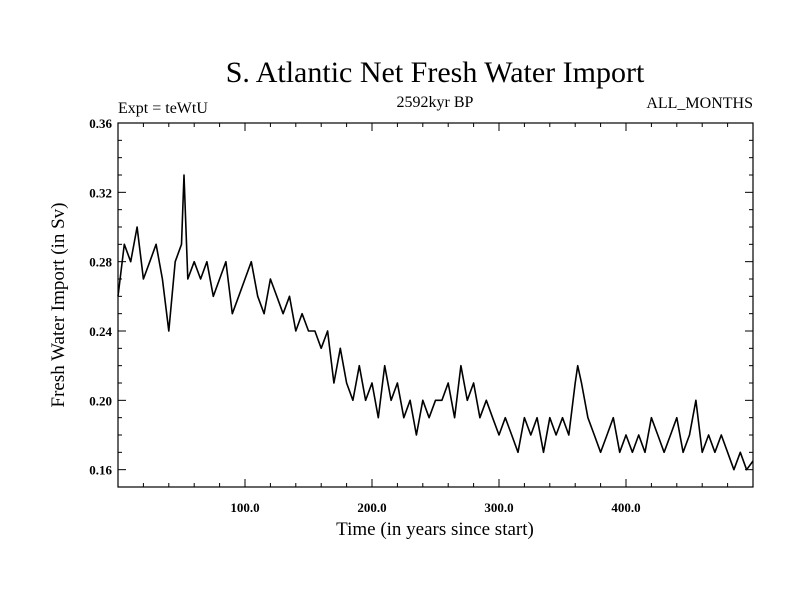 The height and width of the screenshot is (600, 800). I want to click on experiment-label: Expt = teWtU, so click(163, 108).